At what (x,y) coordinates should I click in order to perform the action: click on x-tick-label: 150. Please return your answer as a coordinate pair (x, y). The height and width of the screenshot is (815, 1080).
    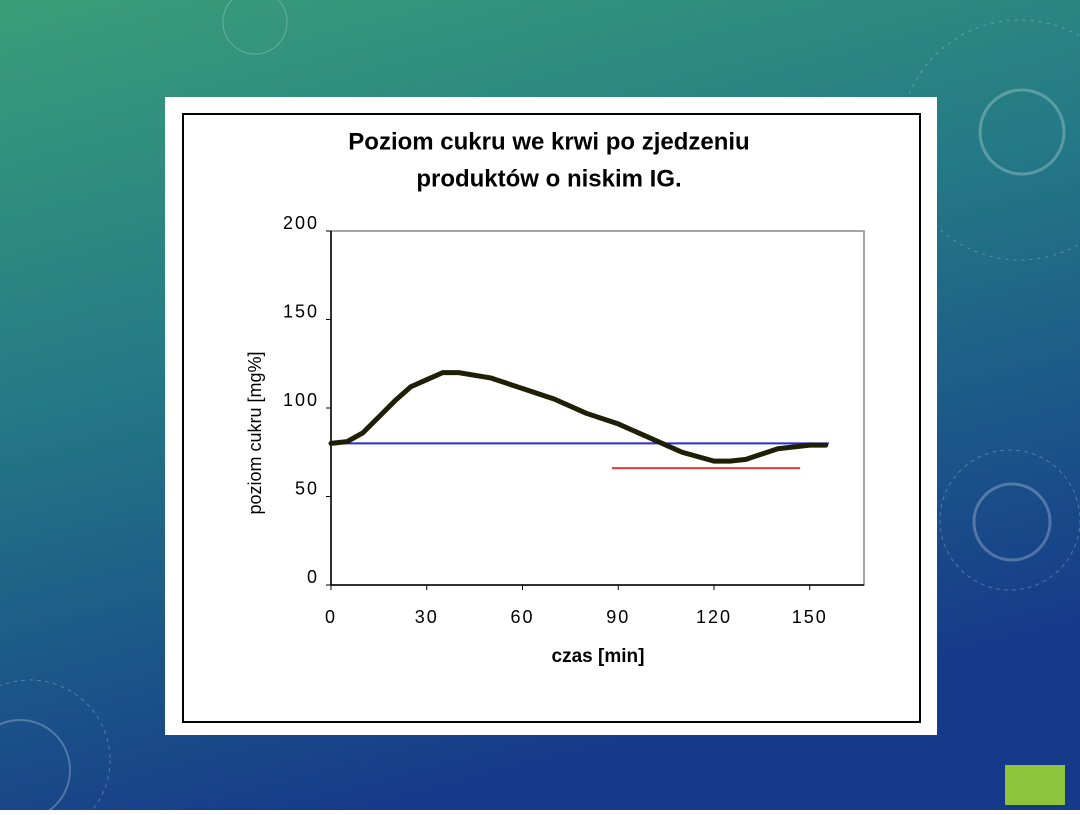
    Looking at the image, I should click on (810, 617).